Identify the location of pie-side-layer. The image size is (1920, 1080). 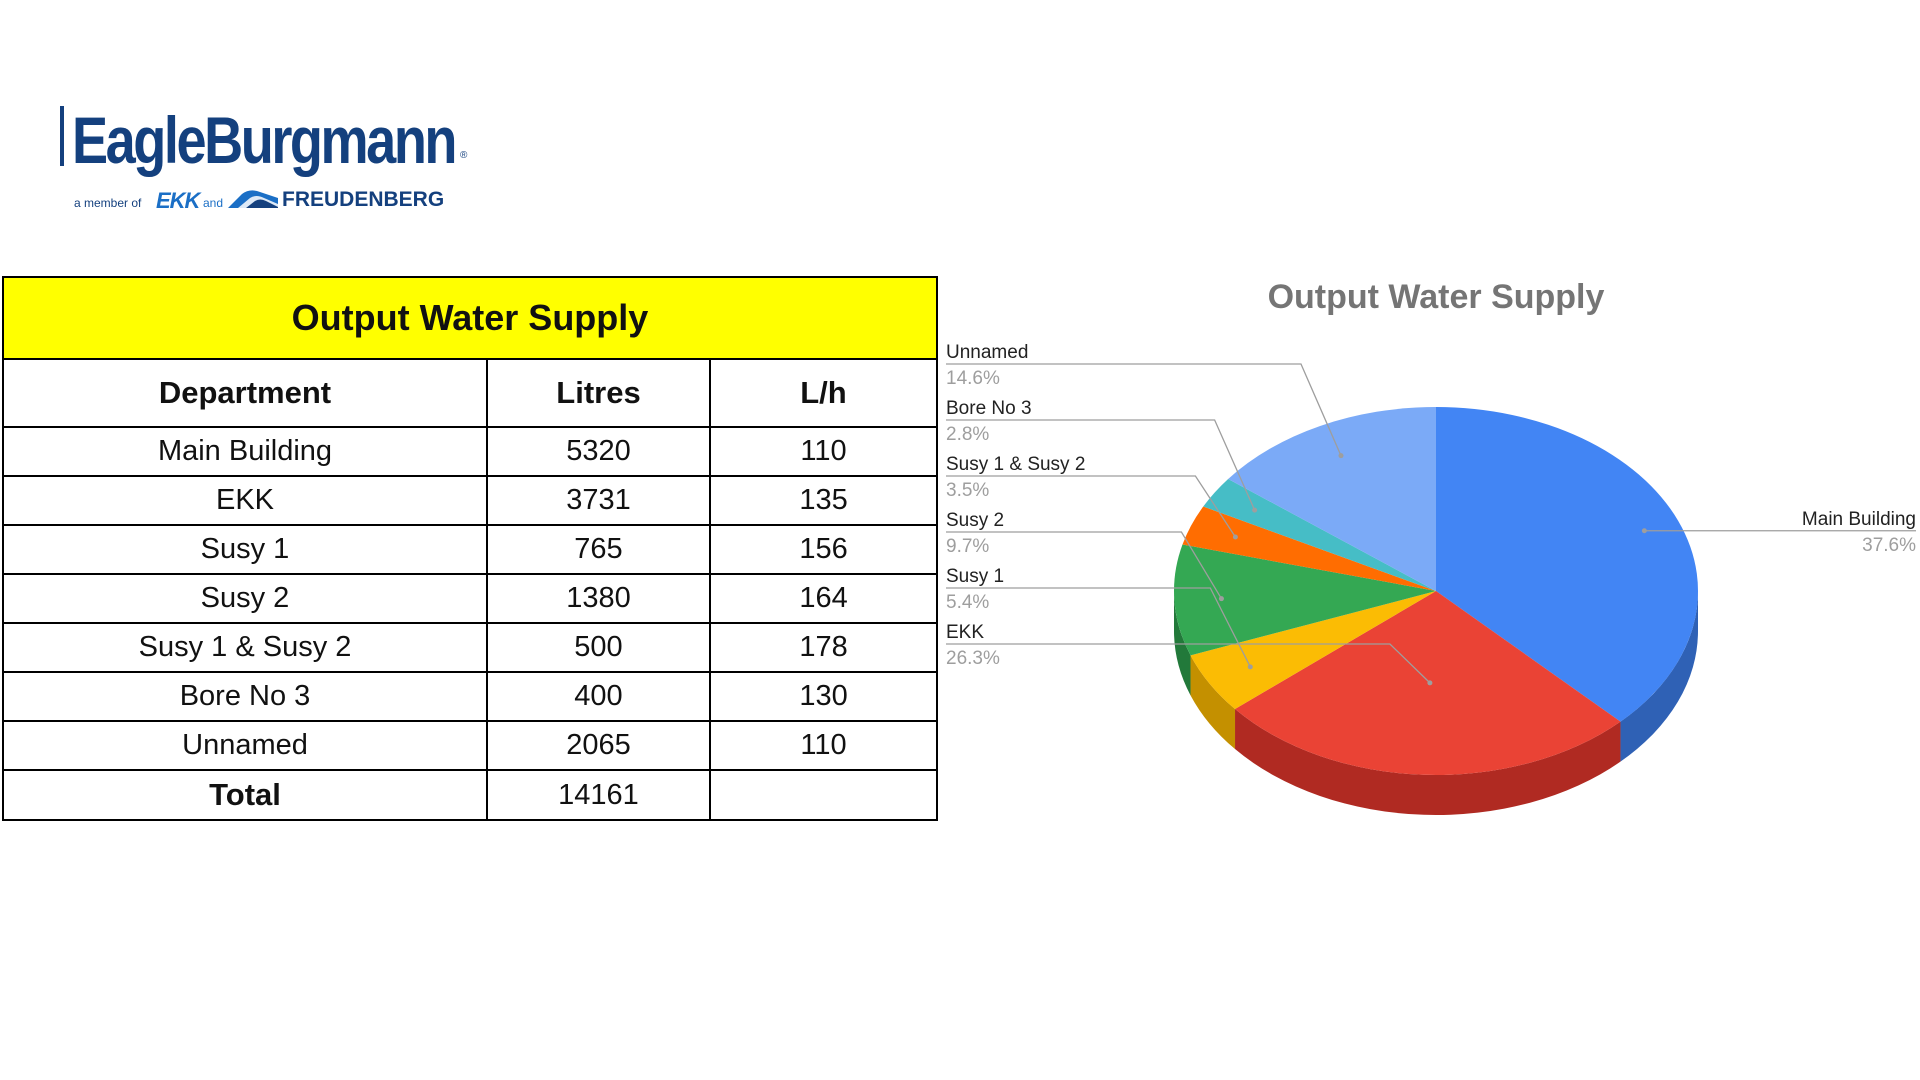
(1436, 703).